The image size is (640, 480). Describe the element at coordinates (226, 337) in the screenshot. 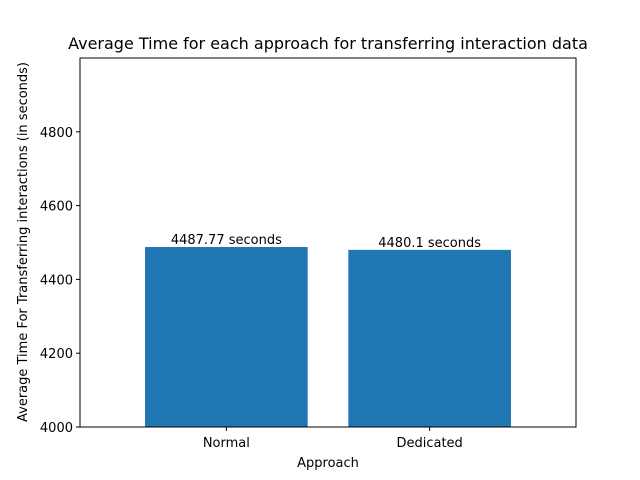

I see `bar-normal` at that location.